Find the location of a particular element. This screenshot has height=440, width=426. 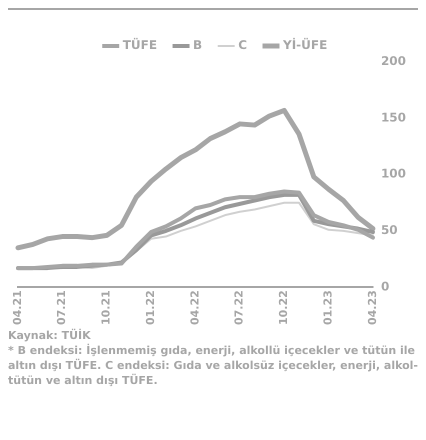

text: Kaynak: TÜİK is located at coordinates (50, 335).